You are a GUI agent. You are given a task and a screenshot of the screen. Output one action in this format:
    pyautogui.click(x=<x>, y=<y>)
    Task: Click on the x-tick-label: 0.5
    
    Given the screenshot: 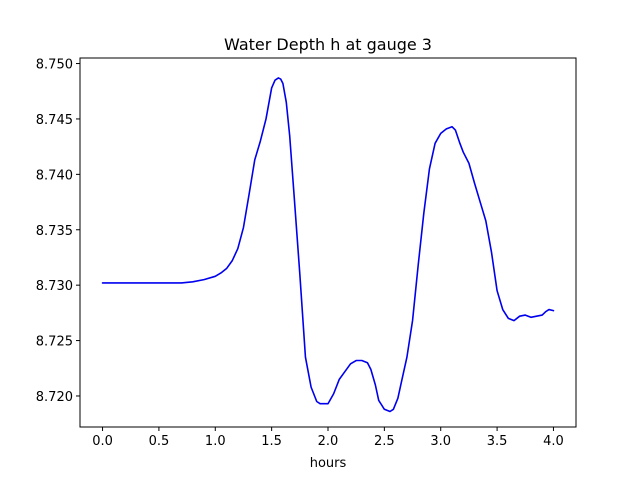 What is the action you would take?
    pyautogui.click(x=159, y=441)
    